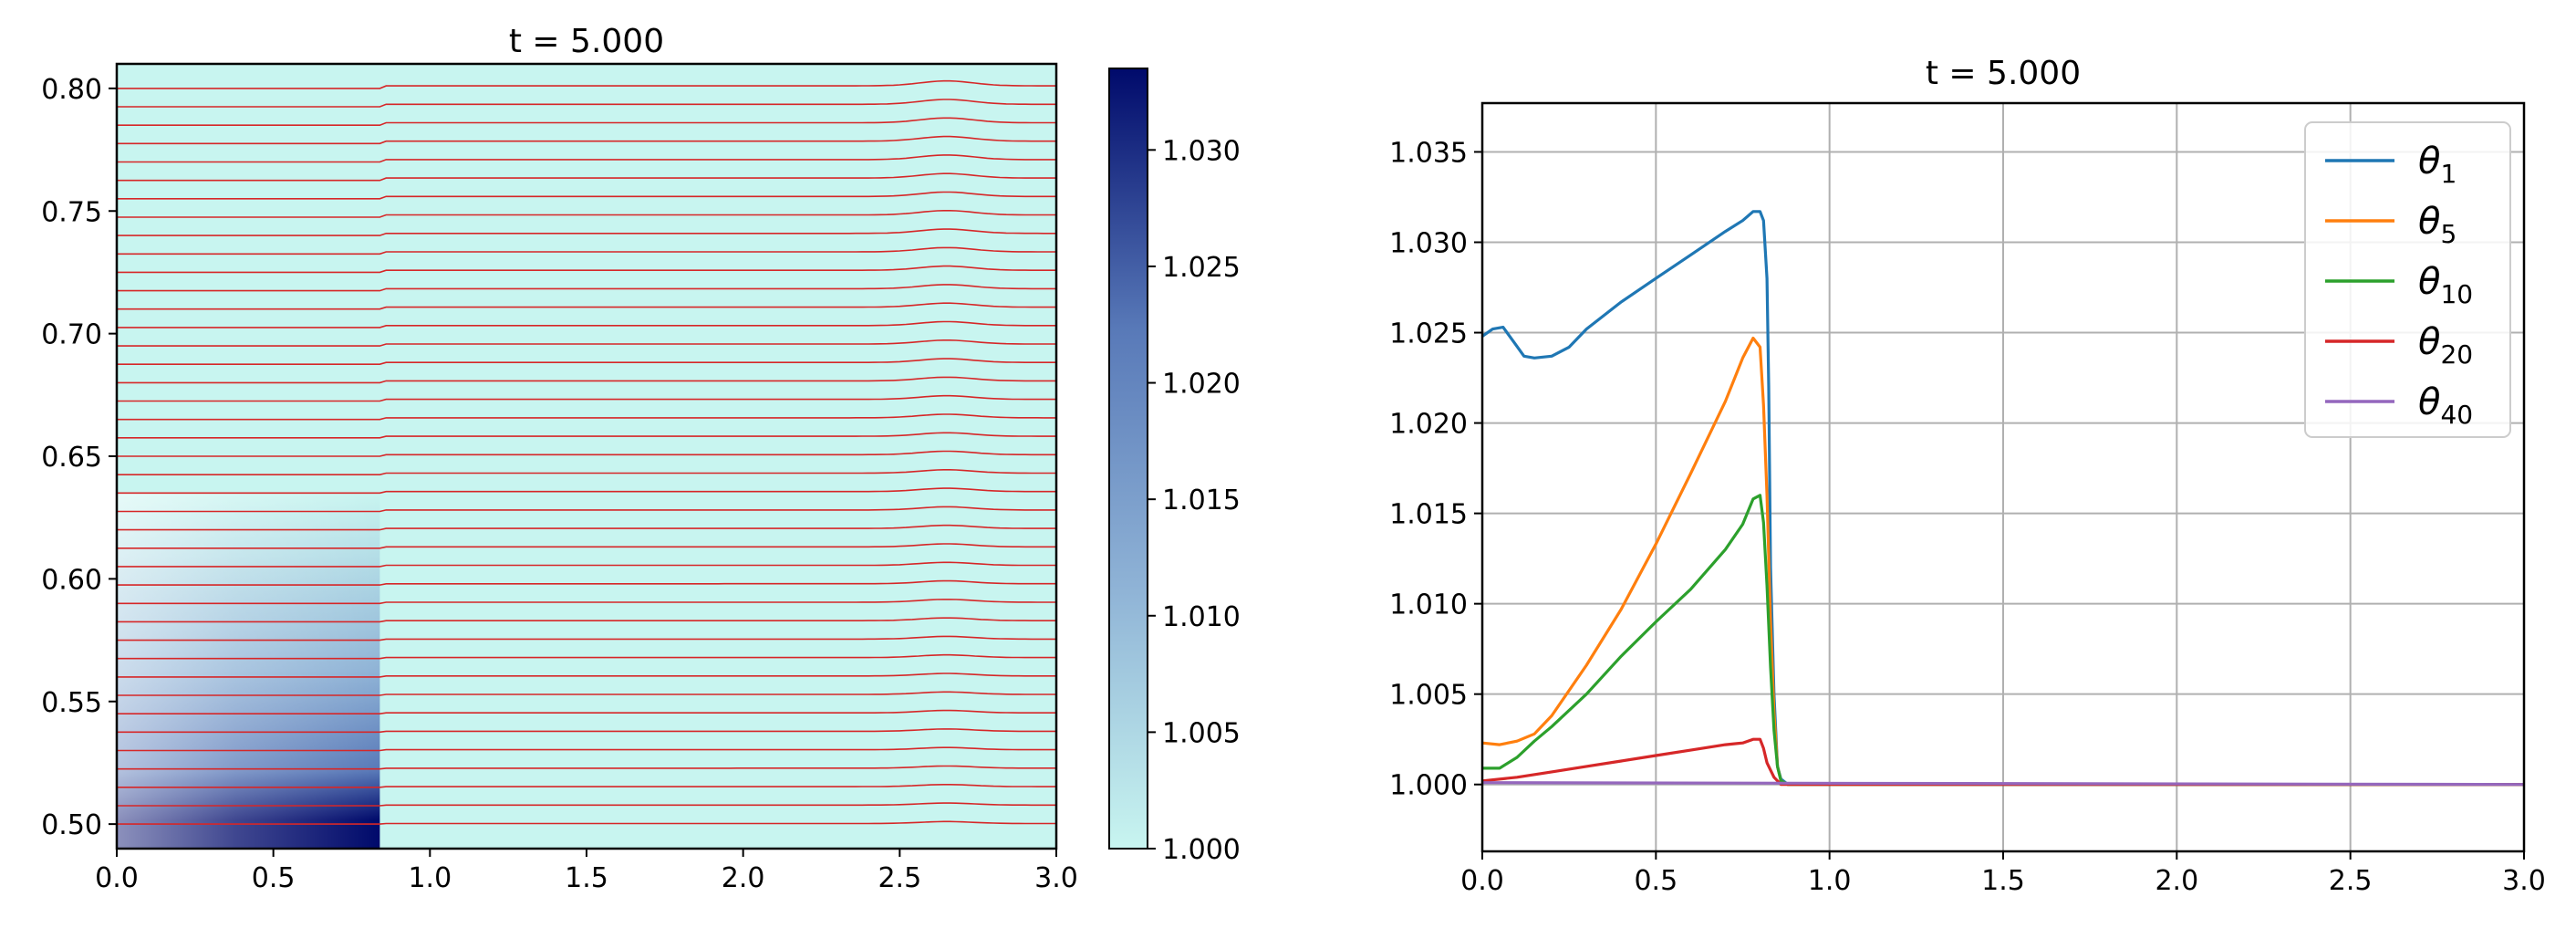  Describe the element at coordinates (71, 212) in the screenshot. I see `y-tick-label: 0.75` at that location.